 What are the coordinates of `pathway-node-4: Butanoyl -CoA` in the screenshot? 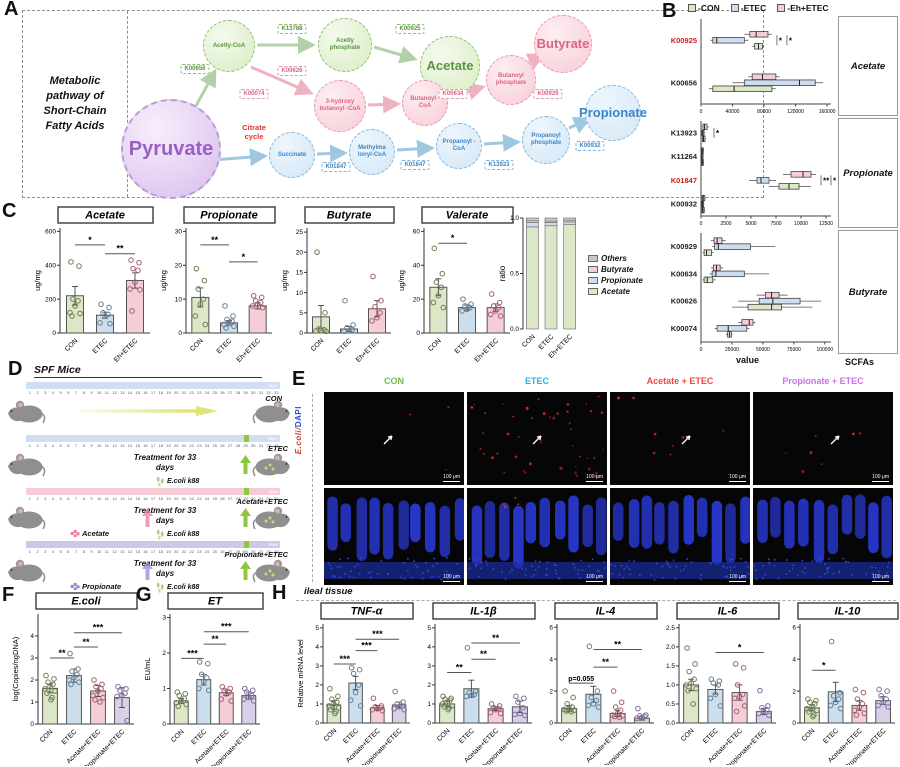 It's located at (425, 103).